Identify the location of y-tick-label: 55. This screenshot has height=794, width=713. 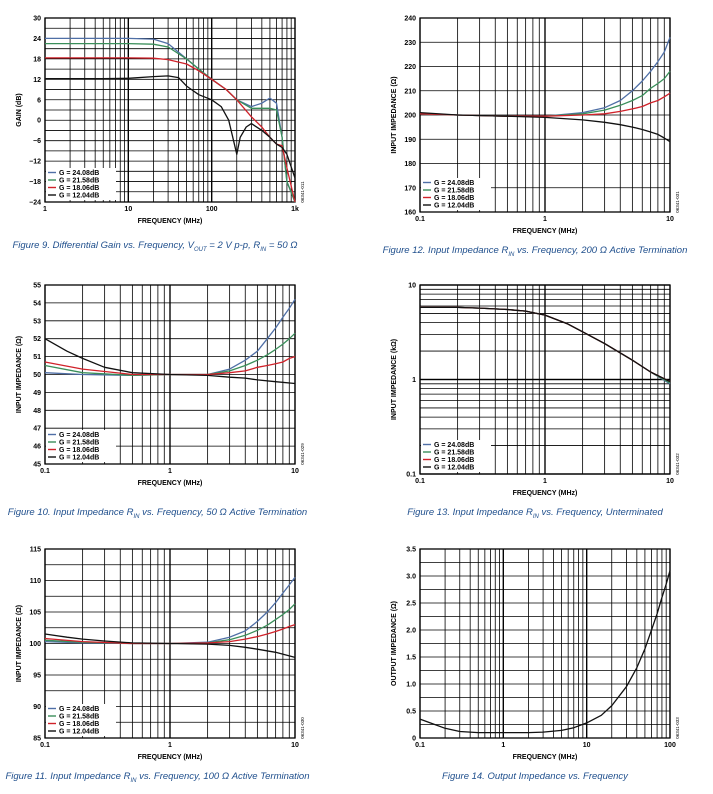
(37, 286).